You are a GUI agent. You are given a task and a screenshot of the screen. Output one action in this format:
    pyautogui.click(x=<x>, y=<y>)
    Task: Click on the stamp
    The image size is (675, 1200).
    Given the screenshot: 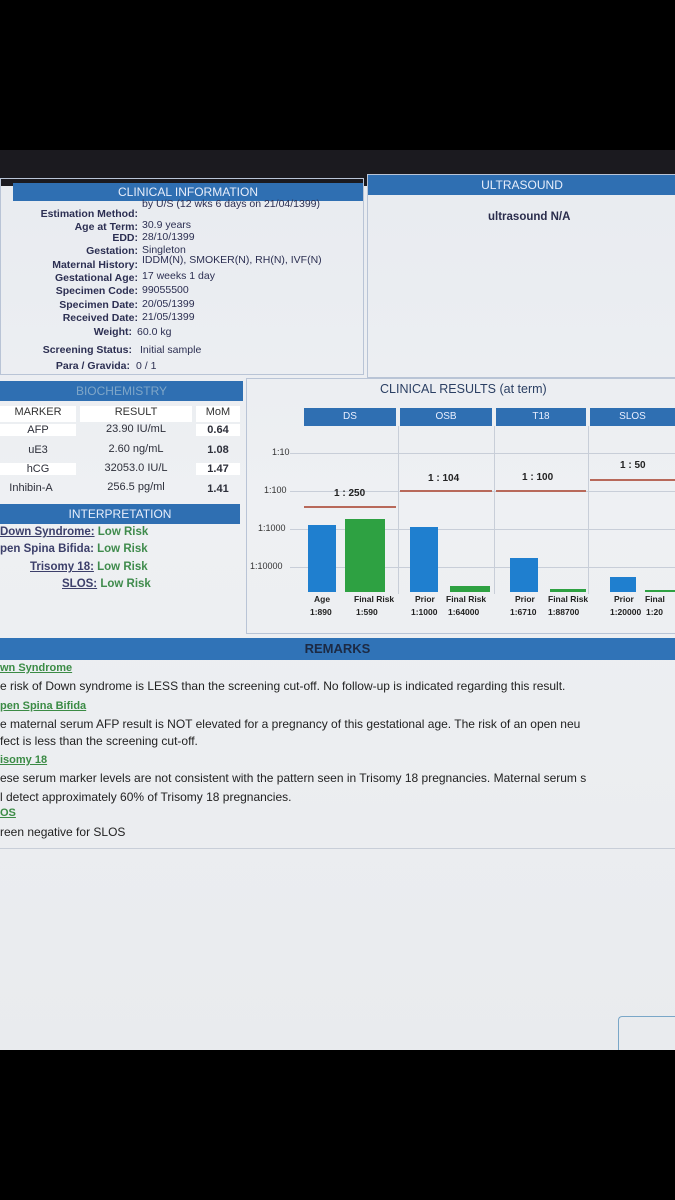 What is the action you would take?
    pyautogui.click(x=646, y=1033)
    